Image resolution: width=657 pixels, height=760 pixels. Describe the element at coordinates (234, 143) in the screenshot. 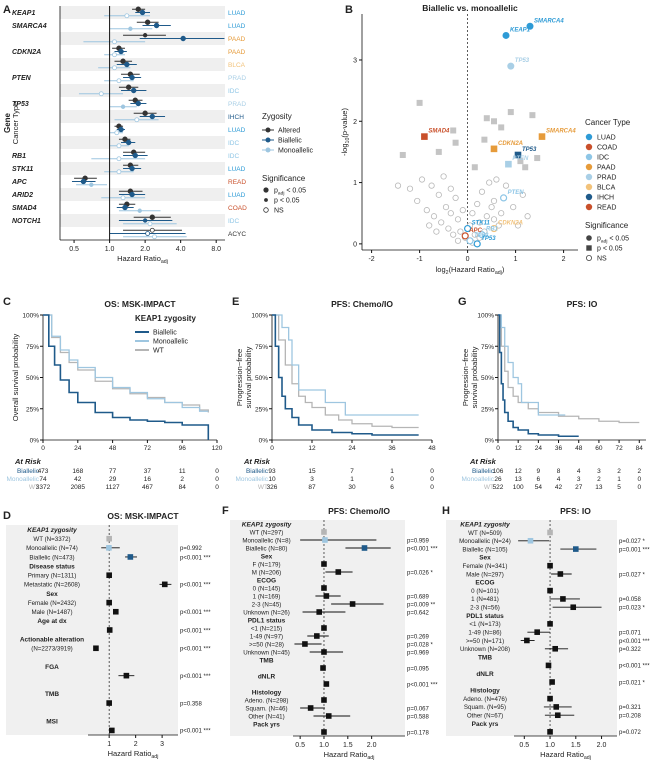

I see `cancer-type-label: IDC` at that location.